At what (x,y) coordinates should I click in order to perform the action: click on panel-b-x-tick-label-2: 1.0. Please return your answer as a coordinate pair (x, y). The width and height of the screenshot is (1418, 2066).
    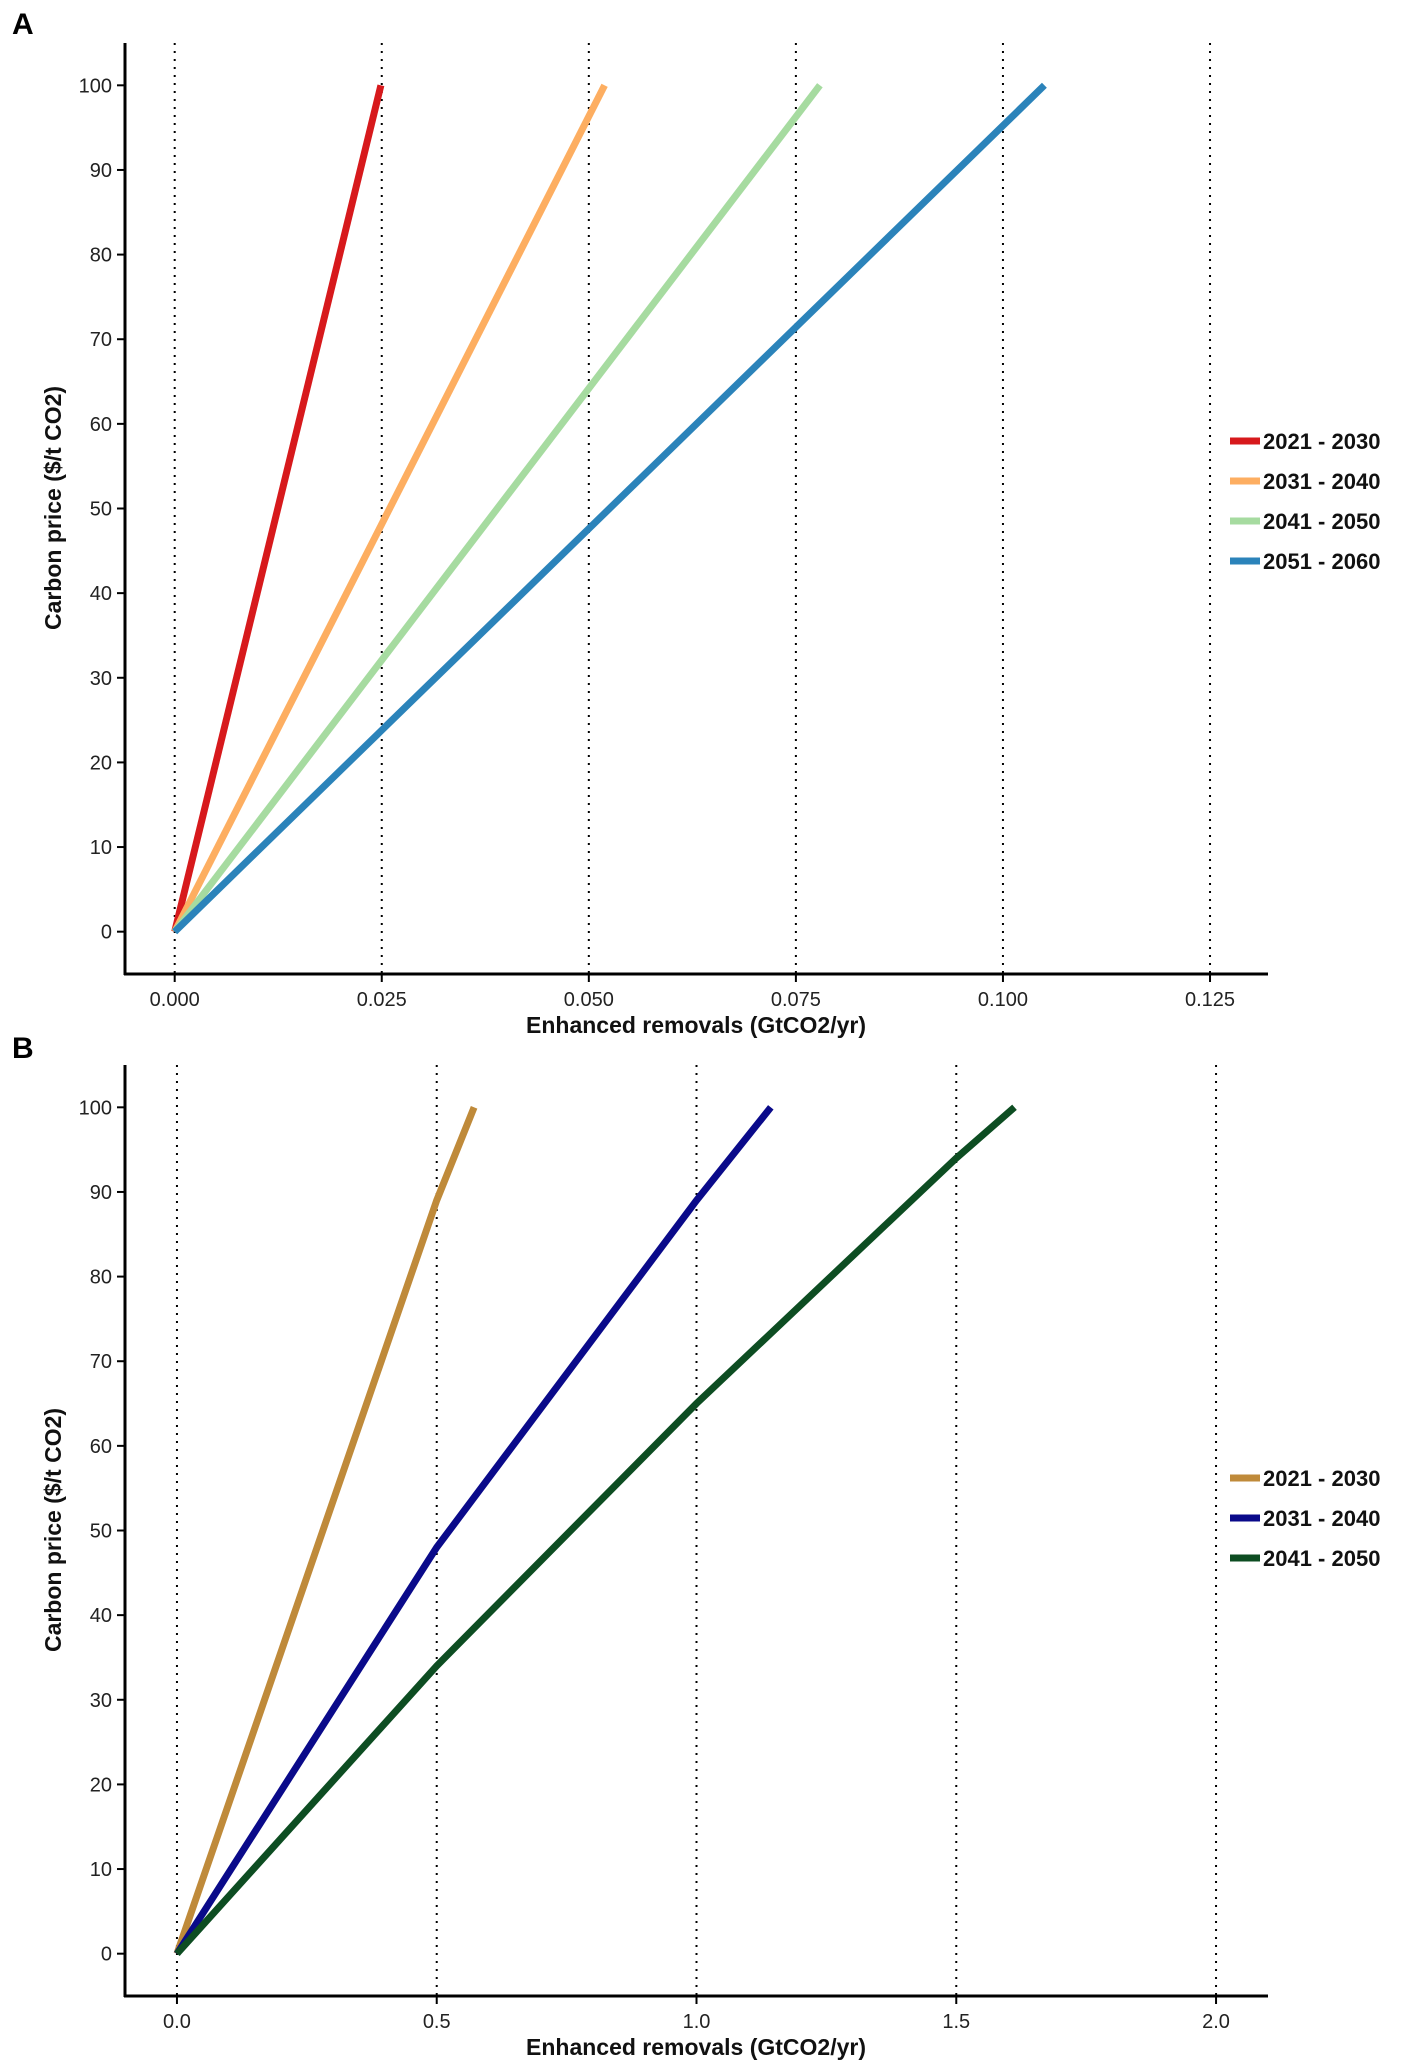
    Looking at the image, I should click on (697, 2022).